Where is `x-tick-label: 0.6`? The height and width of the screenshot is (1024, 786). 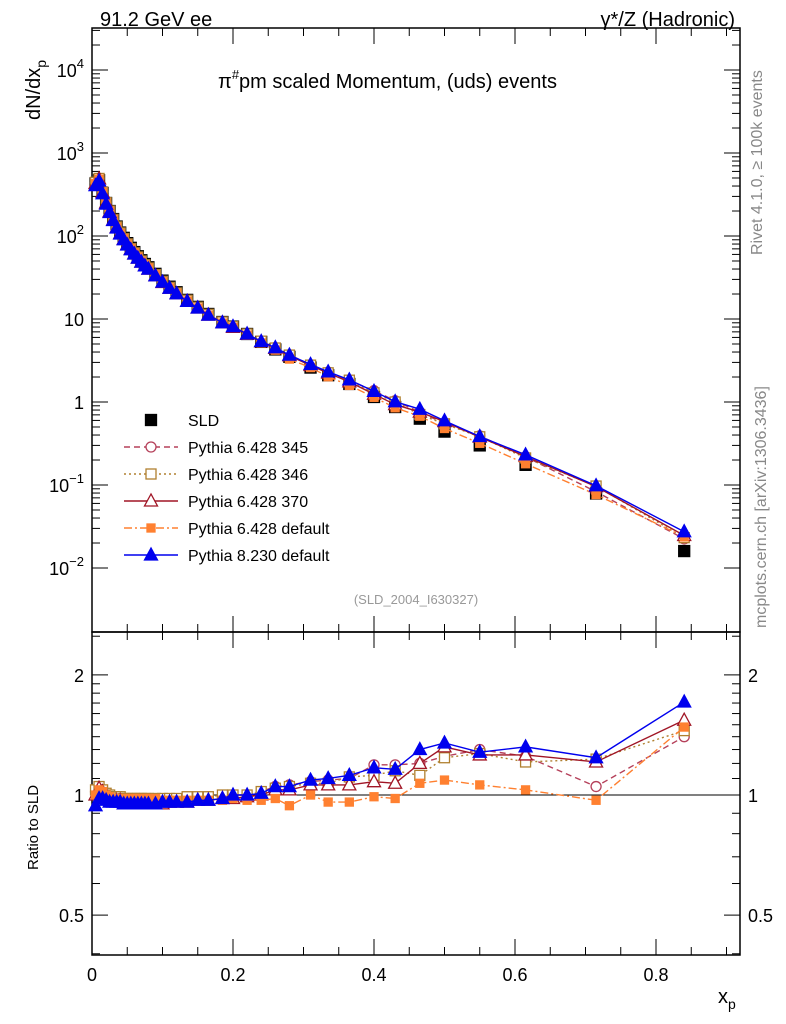 x-tick-label: 0.6 is located at coordinates (514, 975).